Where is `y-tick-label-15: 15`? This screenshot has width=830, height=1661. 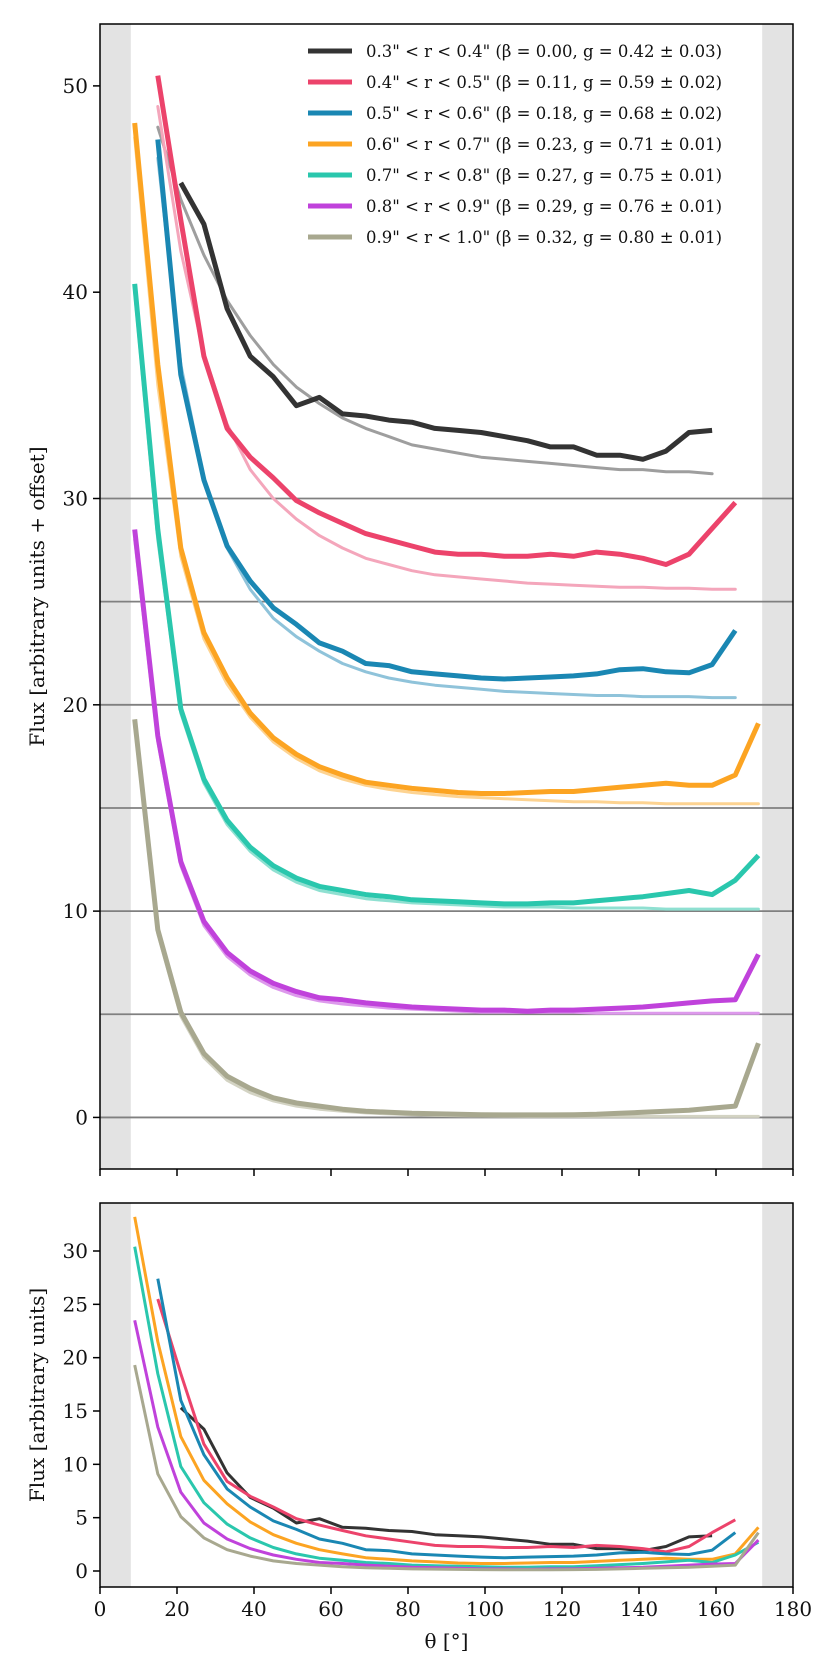 y-tick-label-15: 15 is located at coordinates (75, 1411).